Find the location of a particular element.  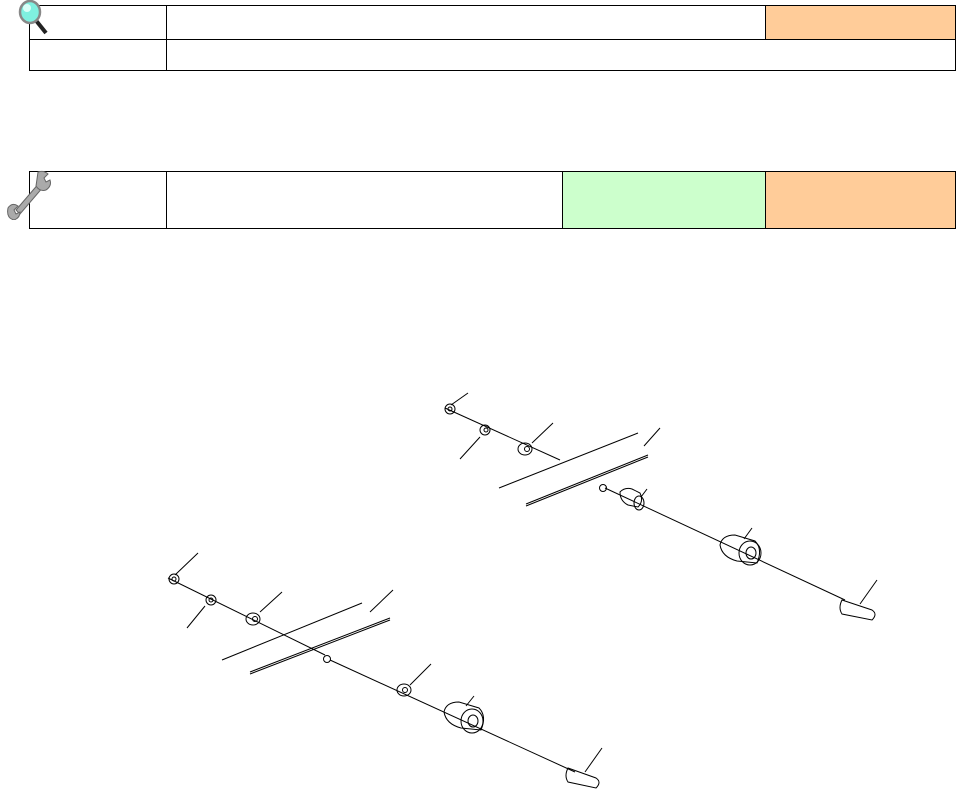

magnifier-icon is located at coordinates (33, 17).